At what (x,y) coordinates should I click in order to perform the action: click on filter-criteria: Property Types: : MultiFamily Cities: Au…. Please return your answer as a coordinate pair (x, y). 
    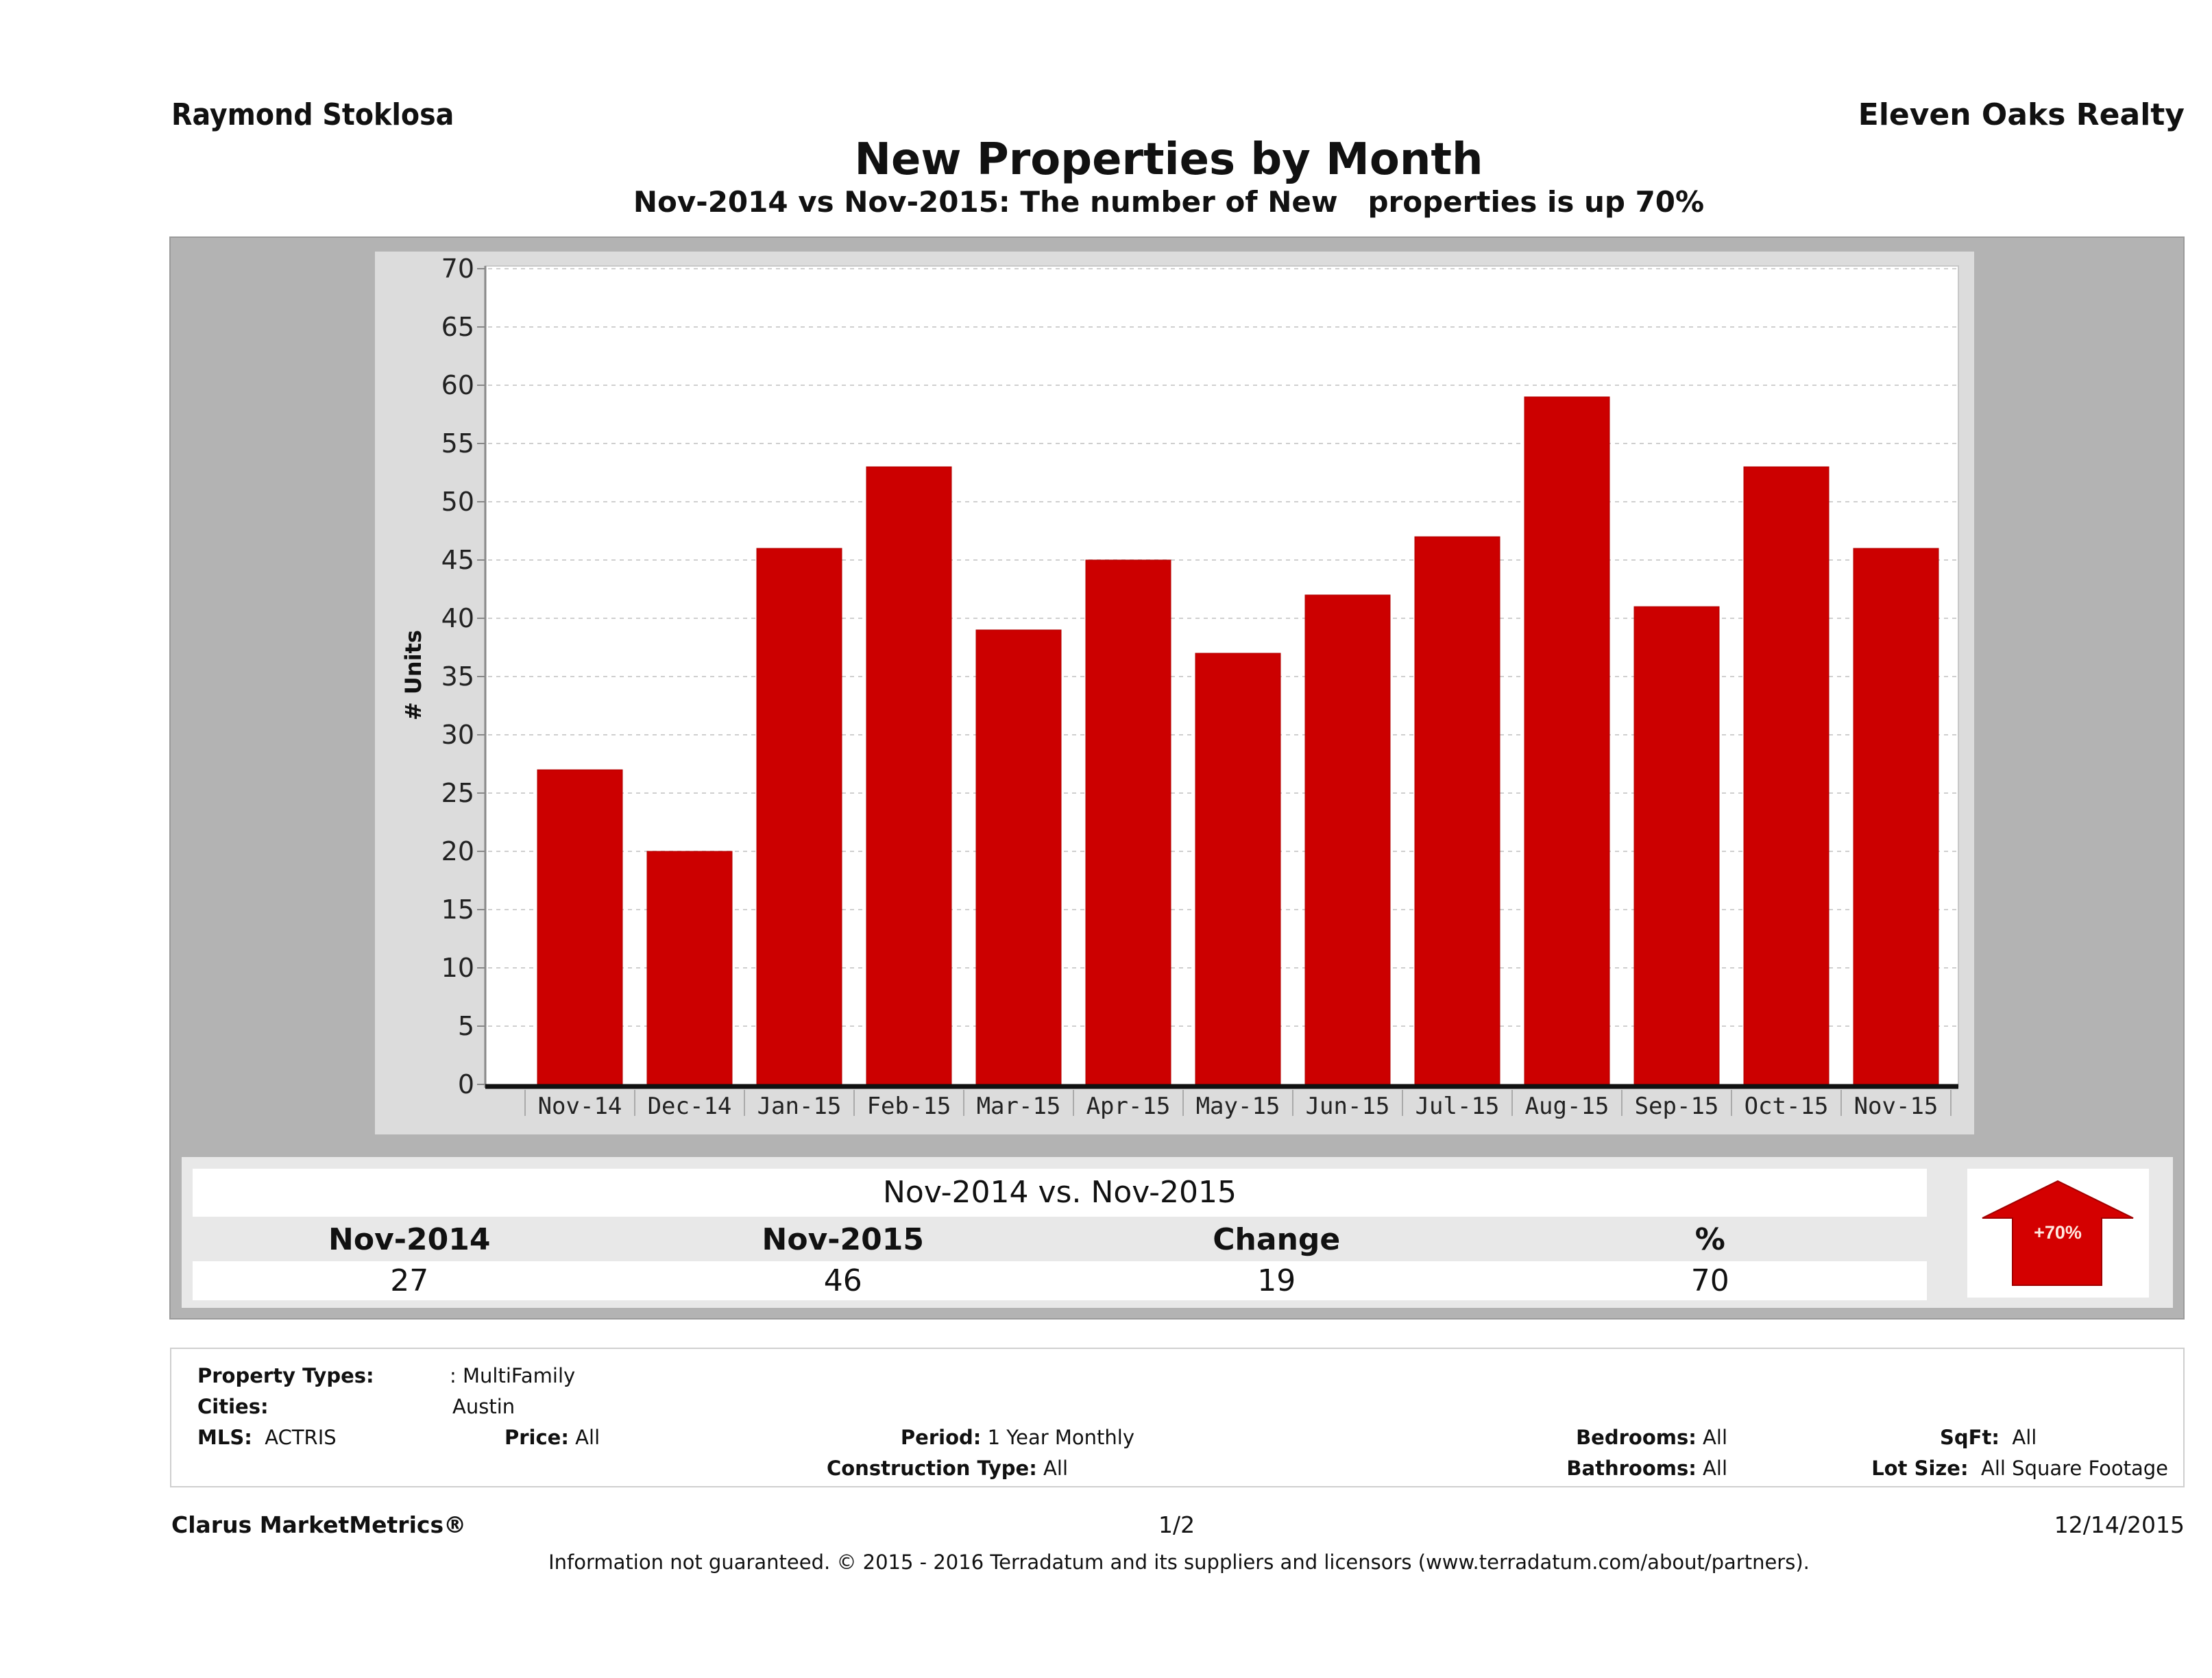
    Looking at the image, I should click on (1177, 1417).